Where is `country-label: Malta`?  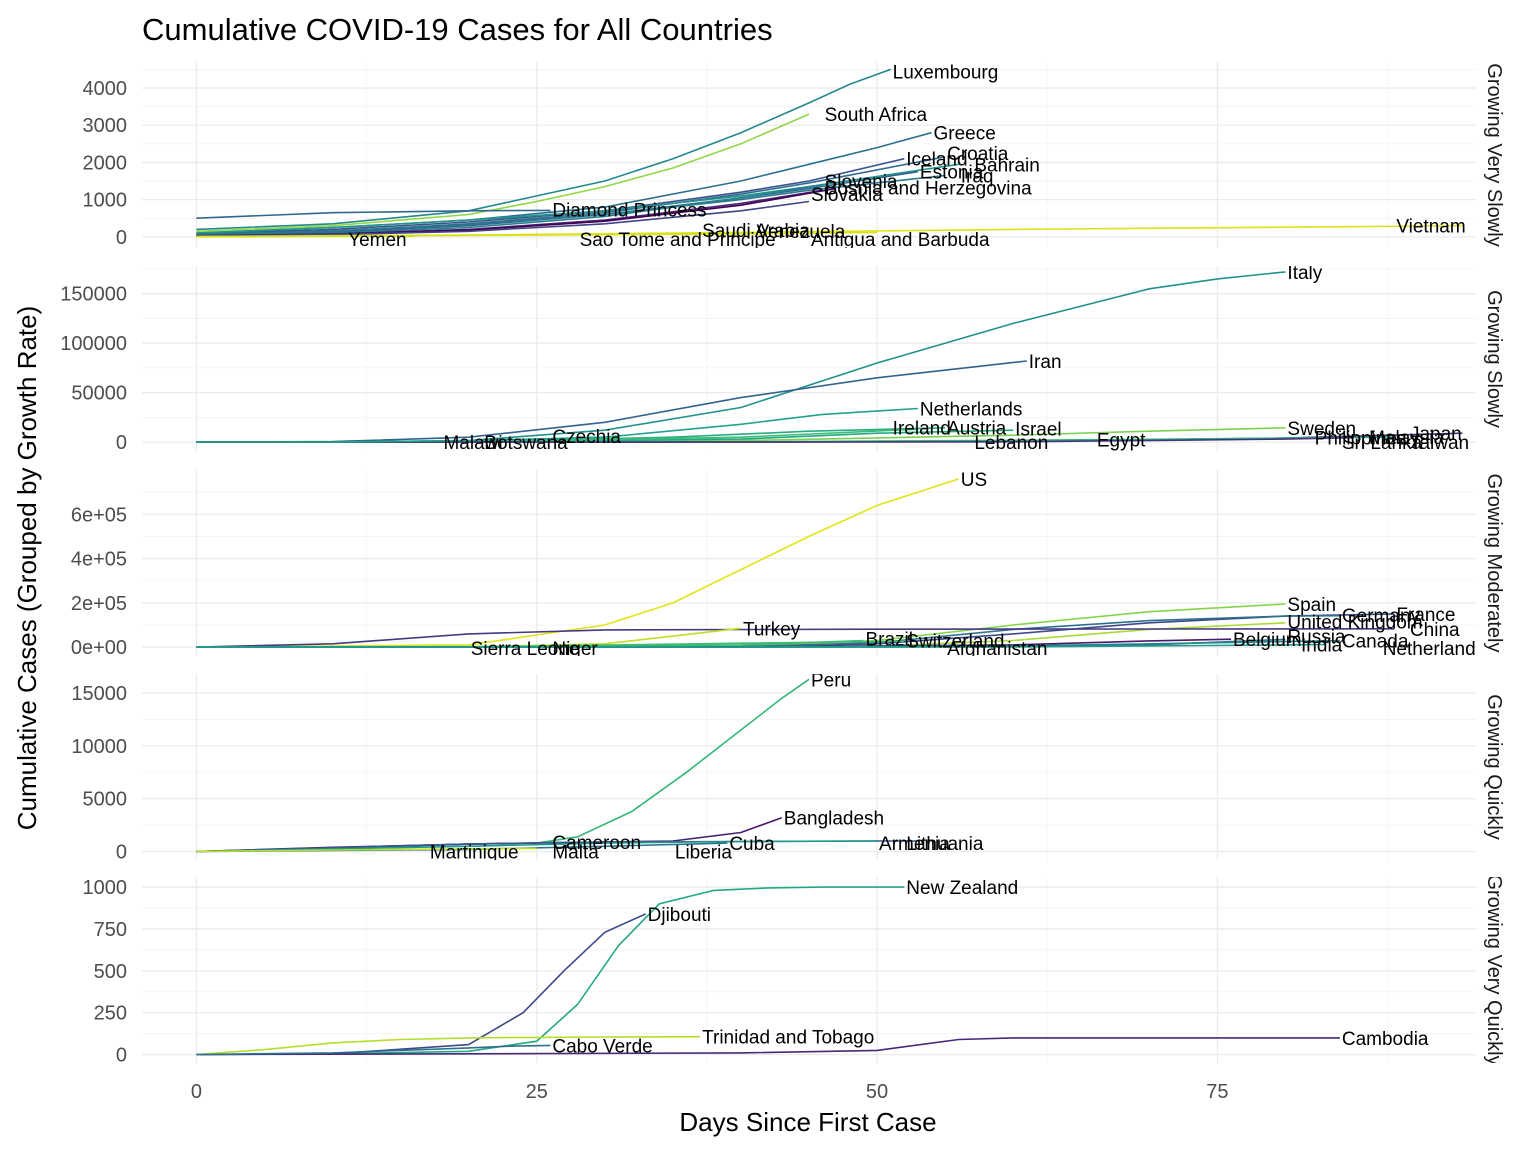 country-label: Malta is located at coordinates (575, 853).